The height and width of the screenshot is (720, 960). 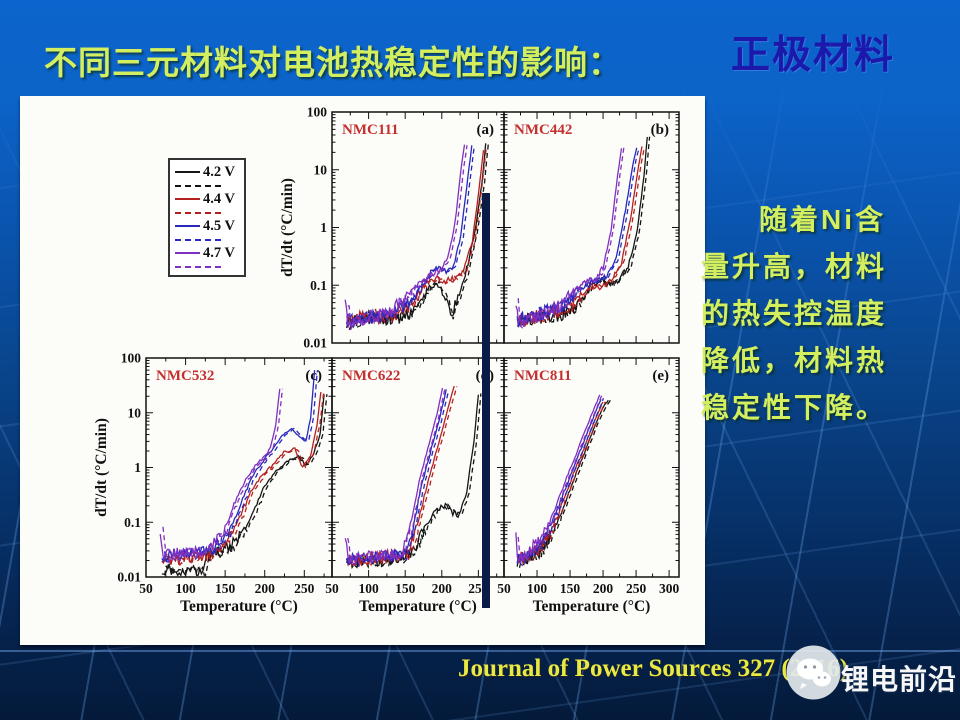 I want to click on curve-NMC622-4.7 V-dashed, so click(x=396, y=477).